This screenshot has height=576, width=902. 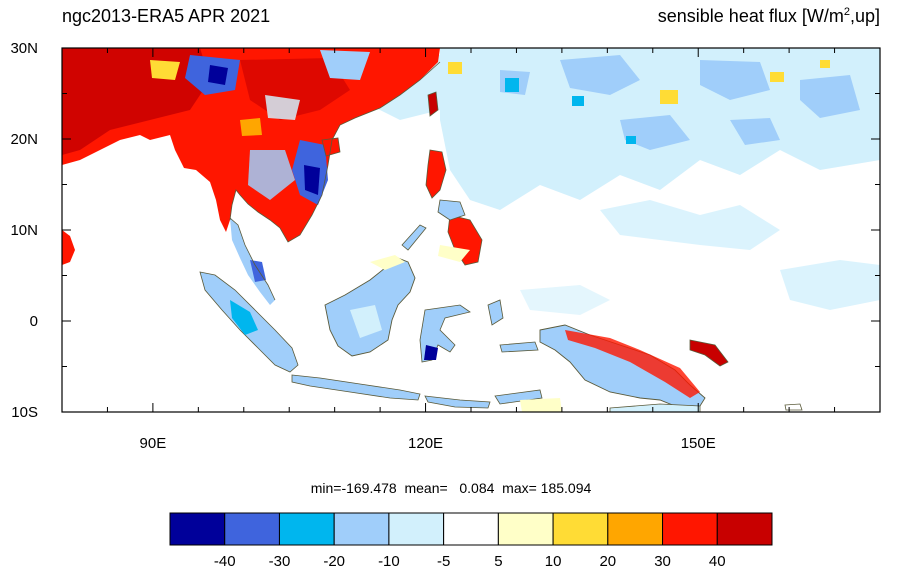 I want to click on coastlines, so click(x=335, y=181).